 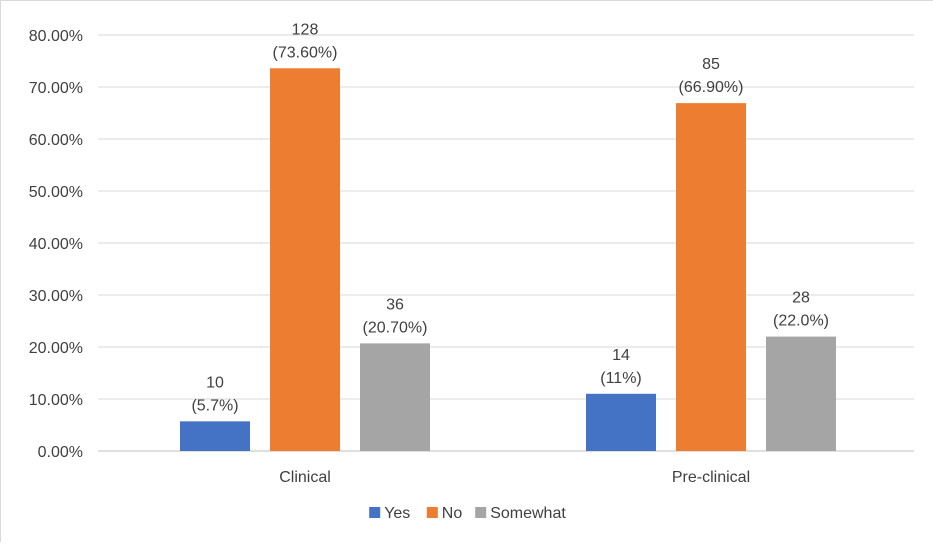 I want to click on legend-label-no: No, so click(x=452, y=513).